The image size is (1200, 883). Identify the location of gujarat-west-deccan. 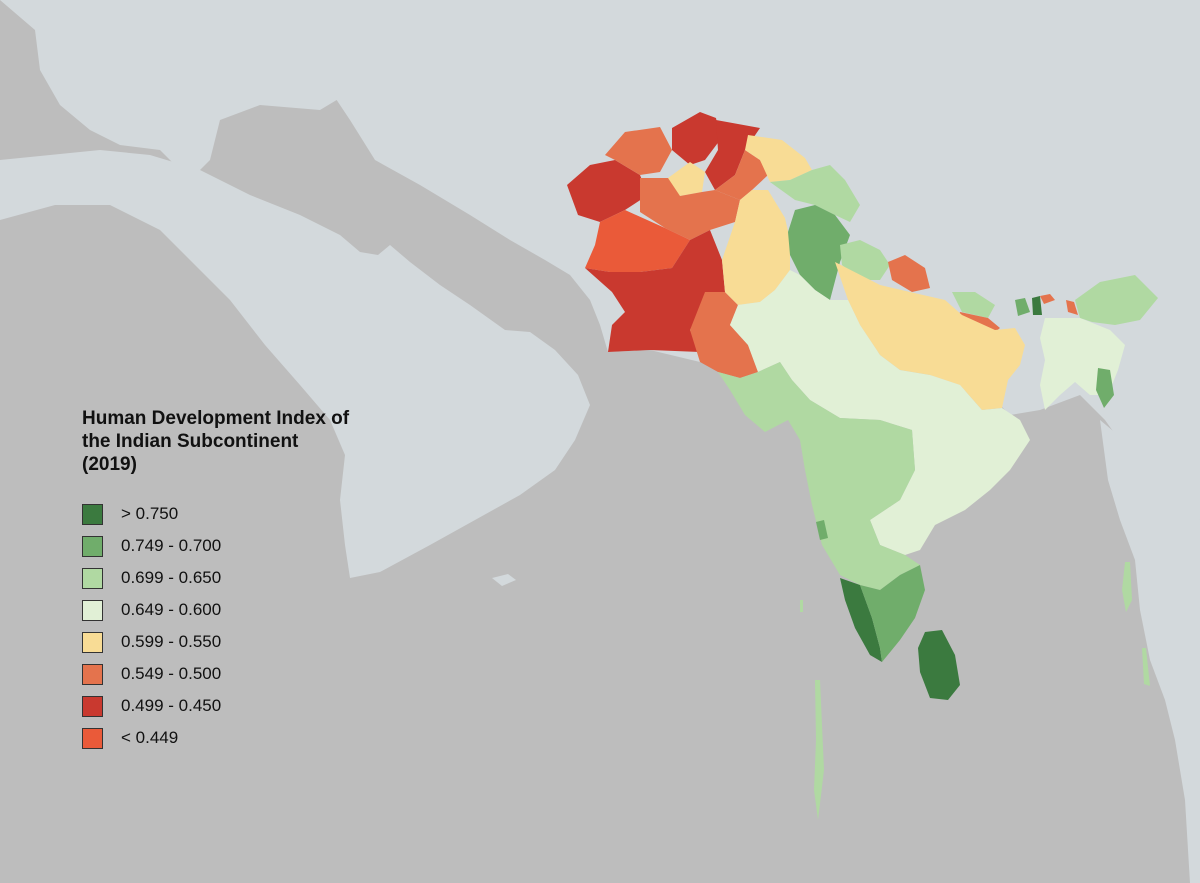
(819, 476).